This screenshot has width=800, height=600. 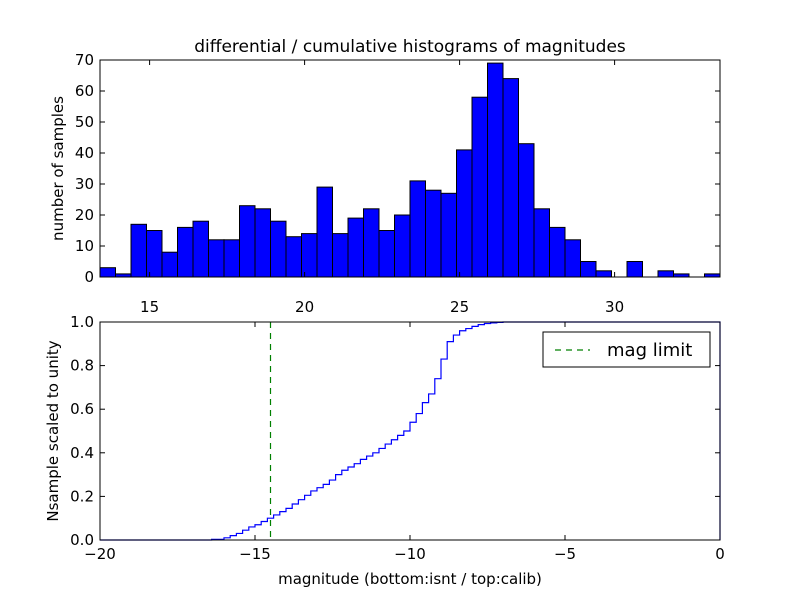 I want to click on legend: mag limit, so click(x=626, y=349).